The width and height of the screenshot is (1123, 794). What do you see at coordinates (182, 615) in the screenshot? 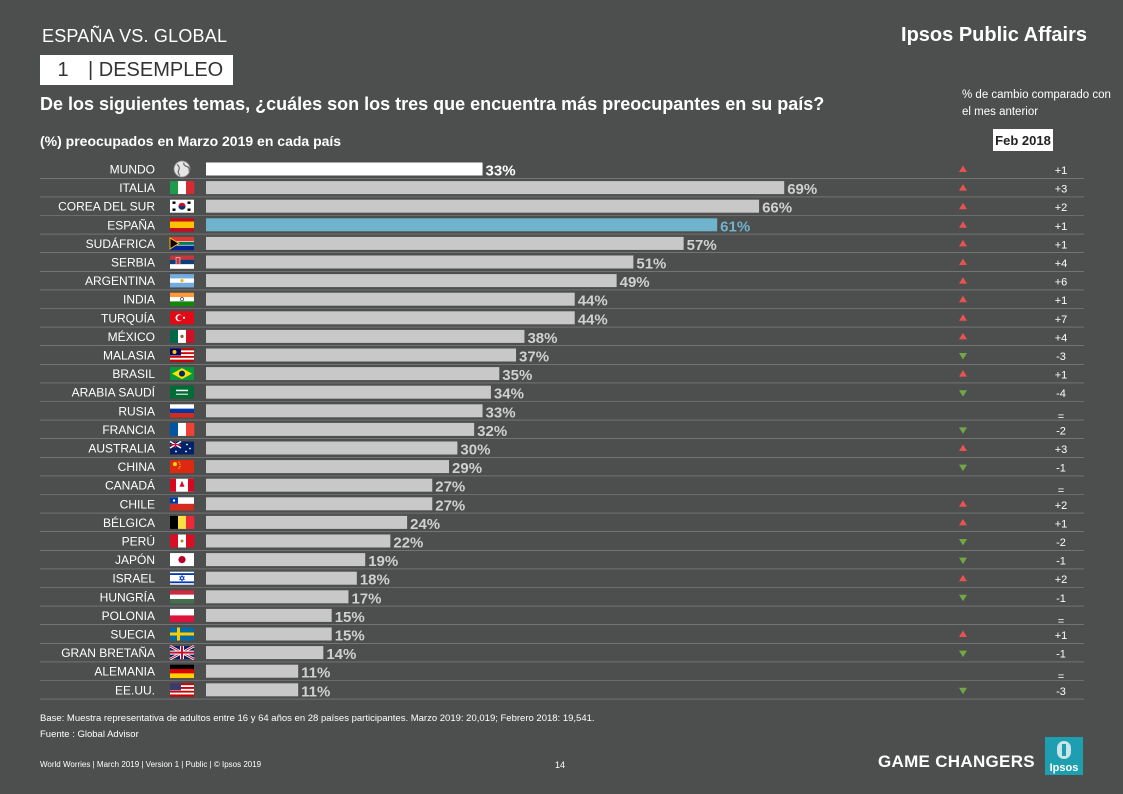
I see `poland-flag-icon` at bounding box center [182, 615].